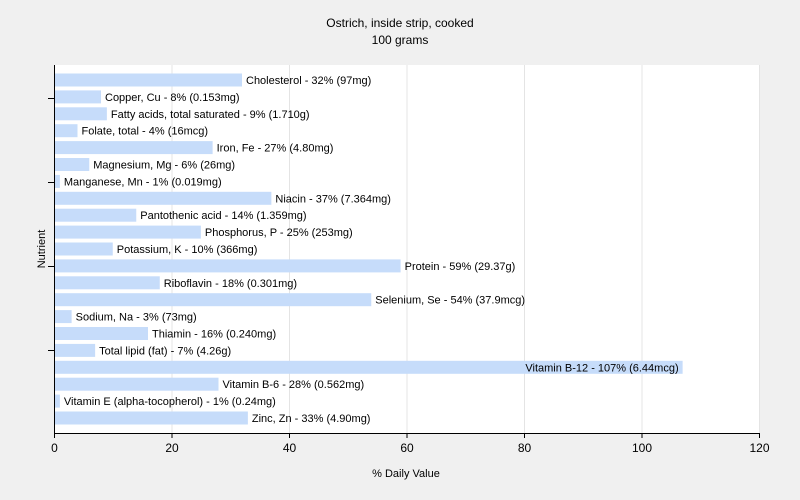 The width and height of the screenshot is (800, 500). Describe the element at coordinates (308, 81) in the screenshot. I see `bar-value-label: Cholesterol - 32% (97mg)` at that location.